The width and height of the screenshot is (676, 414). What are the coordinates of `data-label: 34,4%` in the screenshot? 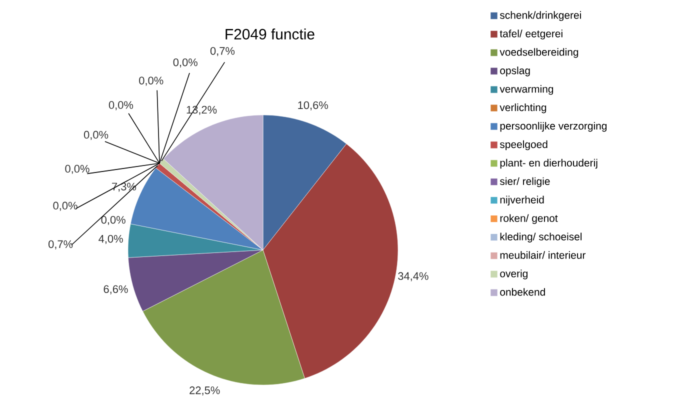 It's located at (413, 277).